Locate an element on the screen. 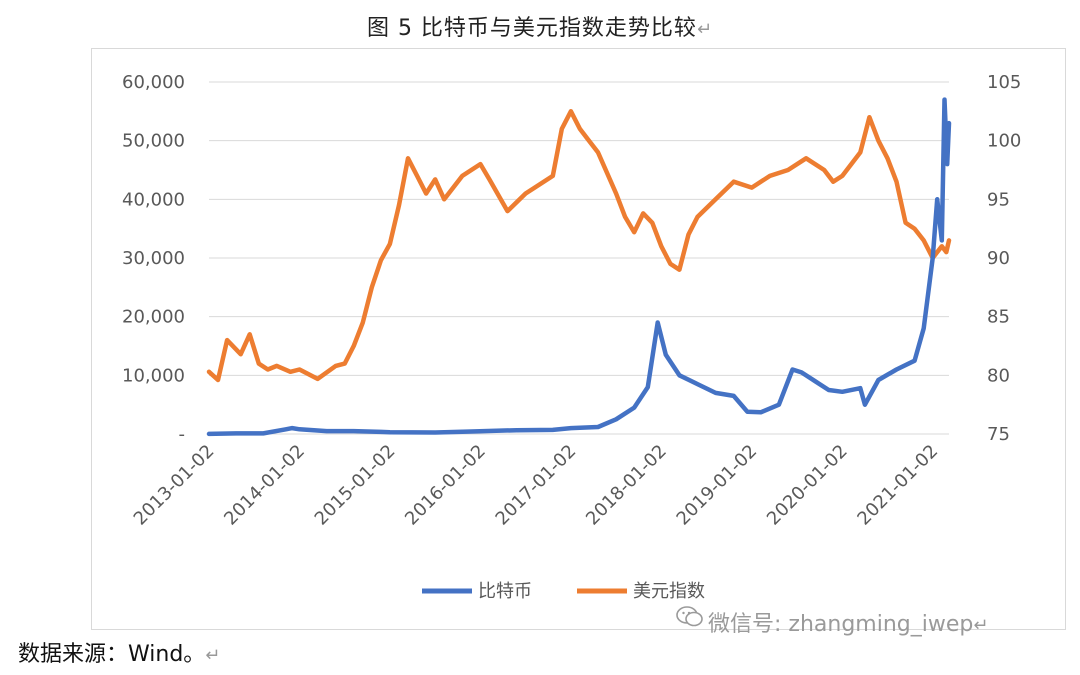  x-tick-label: 2016-01-02 is located at coordinates (445, 485).